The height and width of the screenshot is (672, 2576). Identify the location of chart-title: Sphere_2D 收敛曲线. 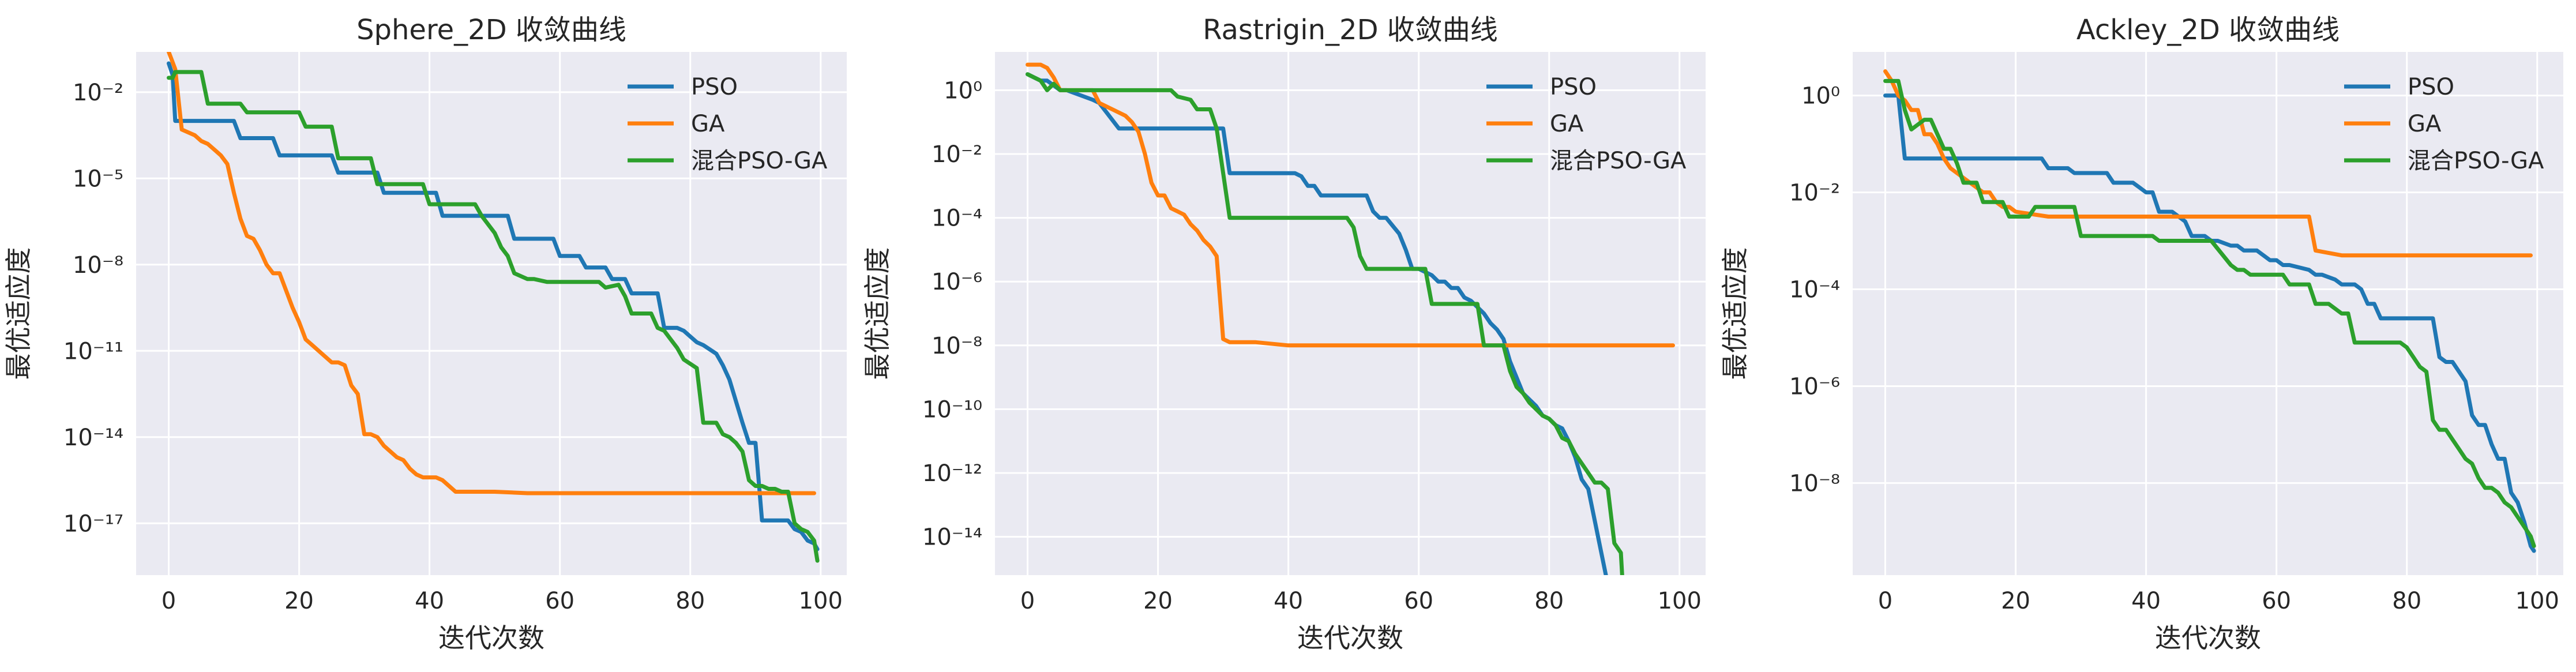
(491, 30).